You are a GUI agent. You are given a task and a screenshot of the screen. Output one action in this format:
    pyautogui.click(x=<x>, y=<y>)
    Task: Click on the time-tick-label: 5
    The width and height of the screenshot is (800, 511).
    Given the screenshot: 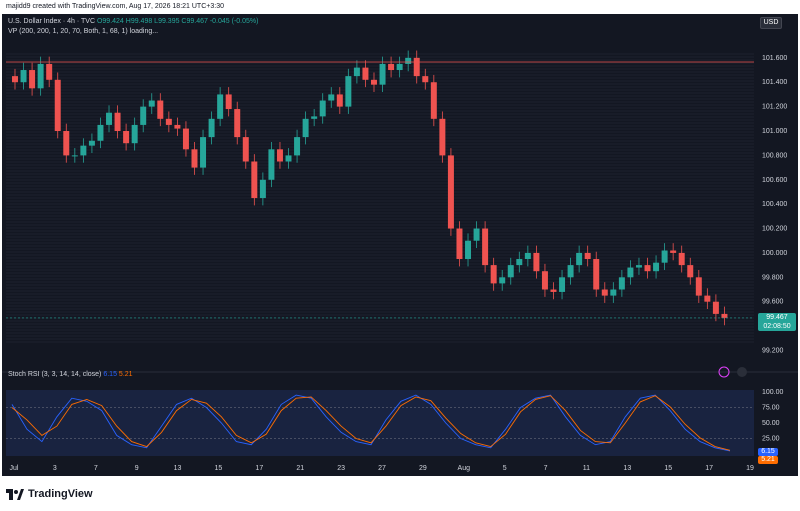 What is the action you would take?
    pyautogui.click(x=505, y=468)
    